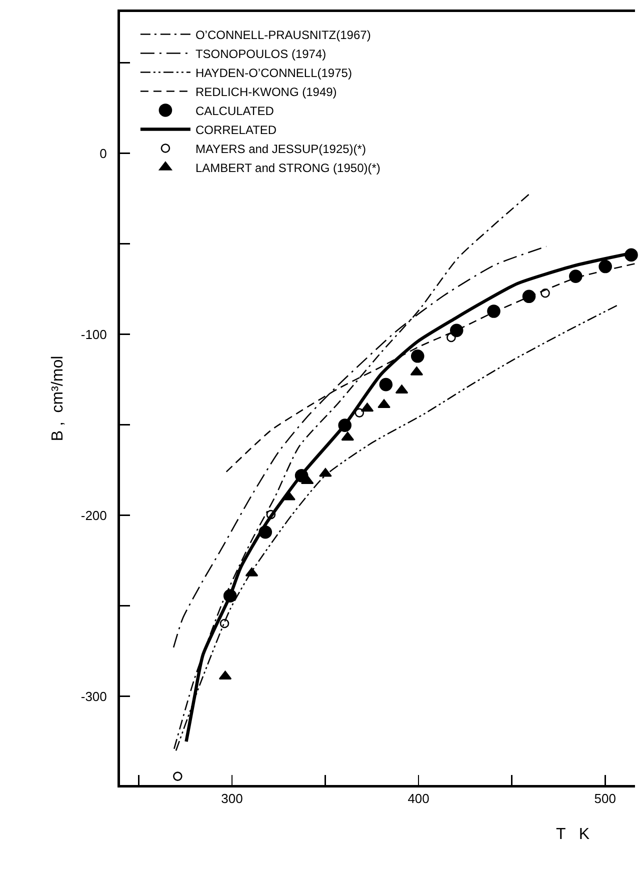  Describe the element at coordinates (605, 798) in the screenshot. I see `x-tick-label: 500` at that location.